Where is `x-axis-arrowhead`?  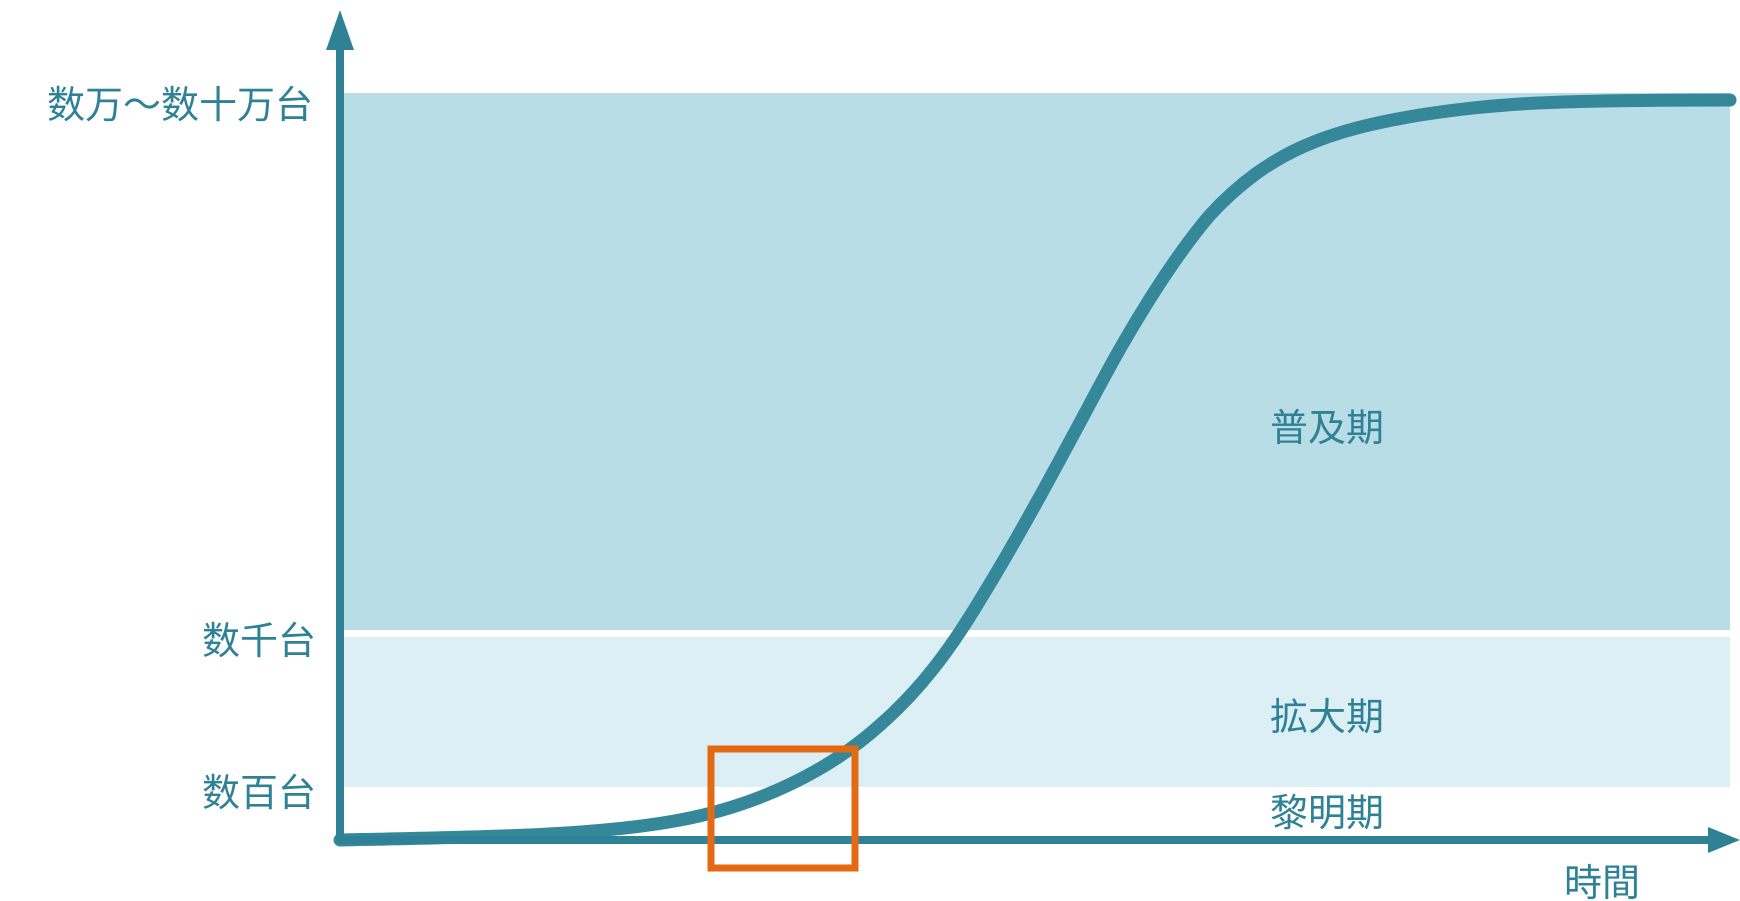
x-axis-arrowhead is located at coordinates (1724, 840).